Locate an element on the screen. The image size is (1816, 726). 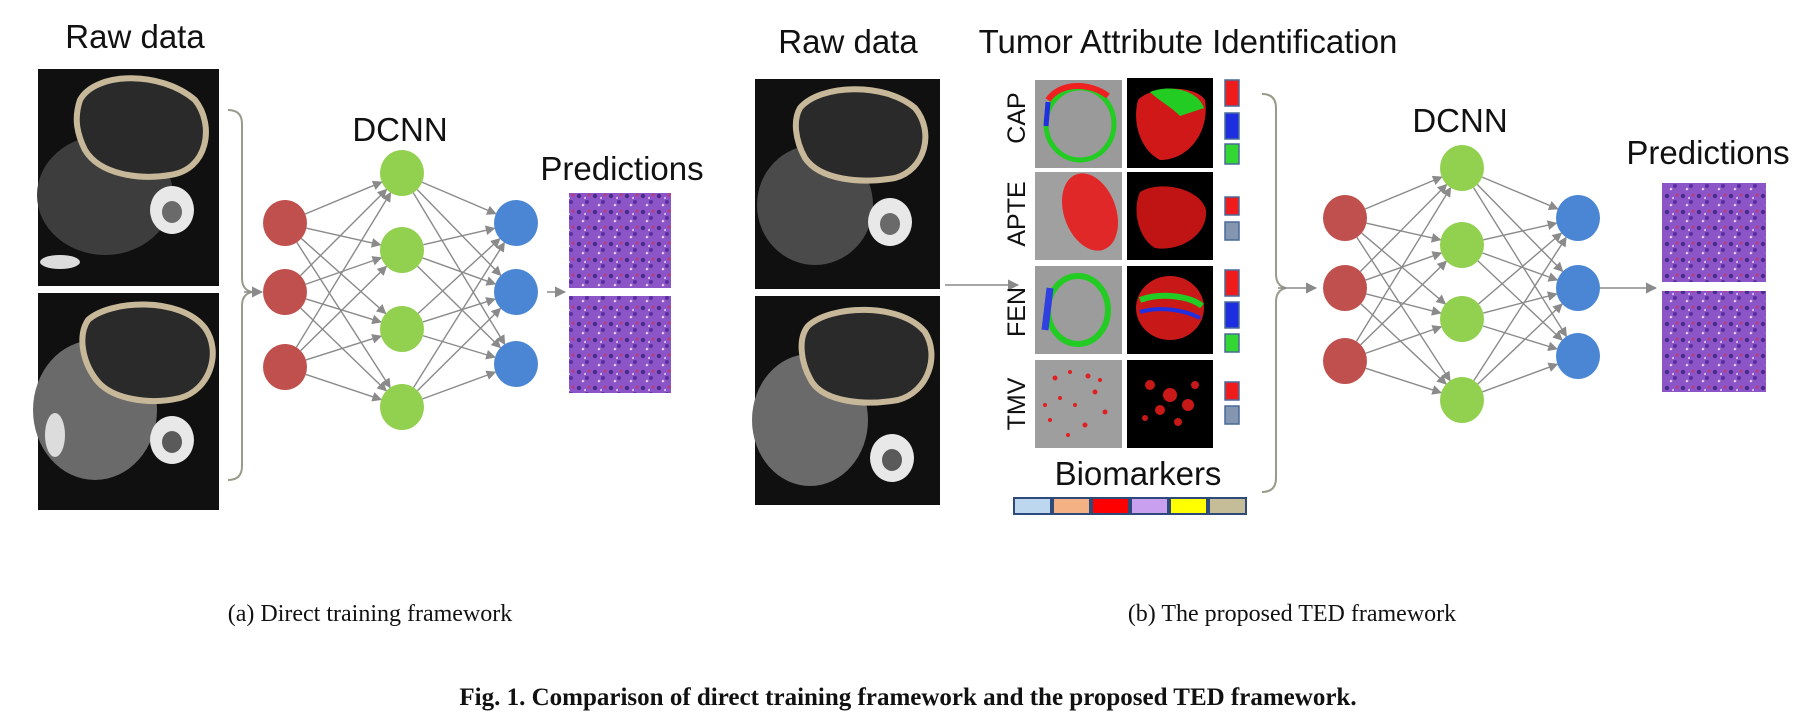
panel-b-predictions-title: Predictions is located at coordinates (1707, 152).